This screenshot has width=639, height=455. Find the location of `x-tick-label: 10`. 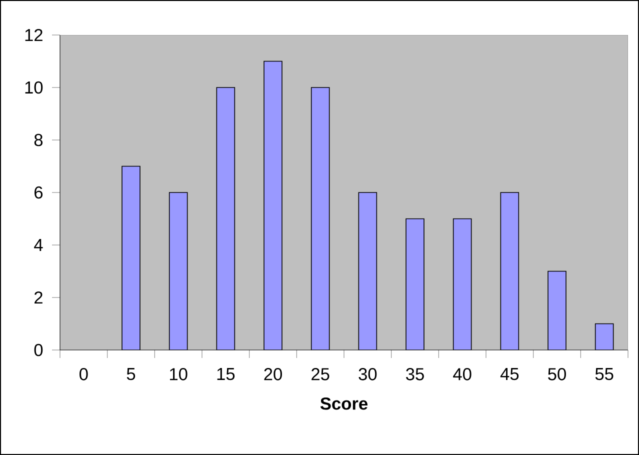

x-tick-label: 10 is located at coordinates (179, 374).